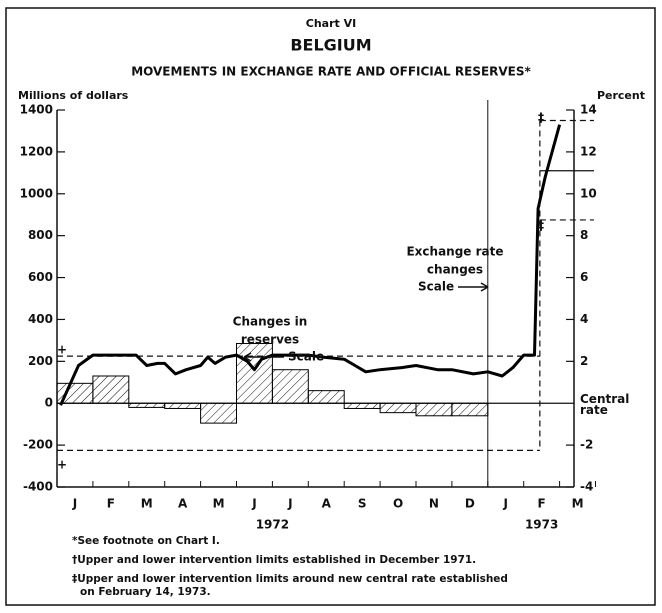  I want to click on y-tick-label: 1400, so click(36, 110).